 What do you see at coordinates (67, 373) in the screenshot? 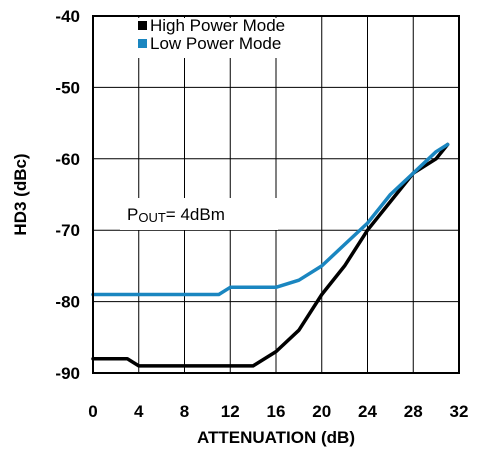
I see `y-tick-label: -90` at bounding box center [67, 373].